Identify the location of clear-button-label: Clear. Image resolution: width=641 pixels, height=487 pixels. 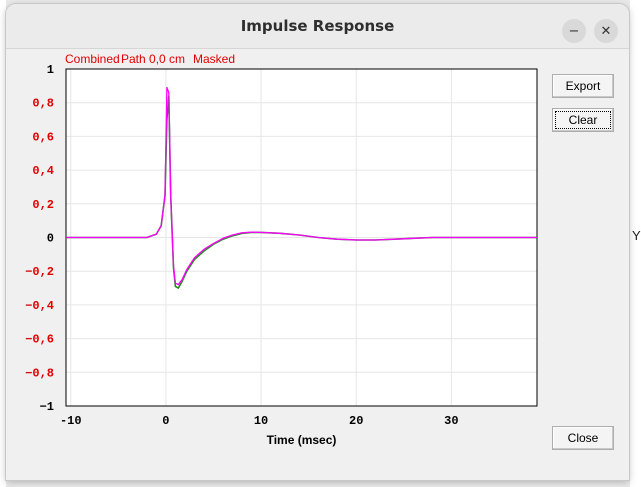
(583, 120).